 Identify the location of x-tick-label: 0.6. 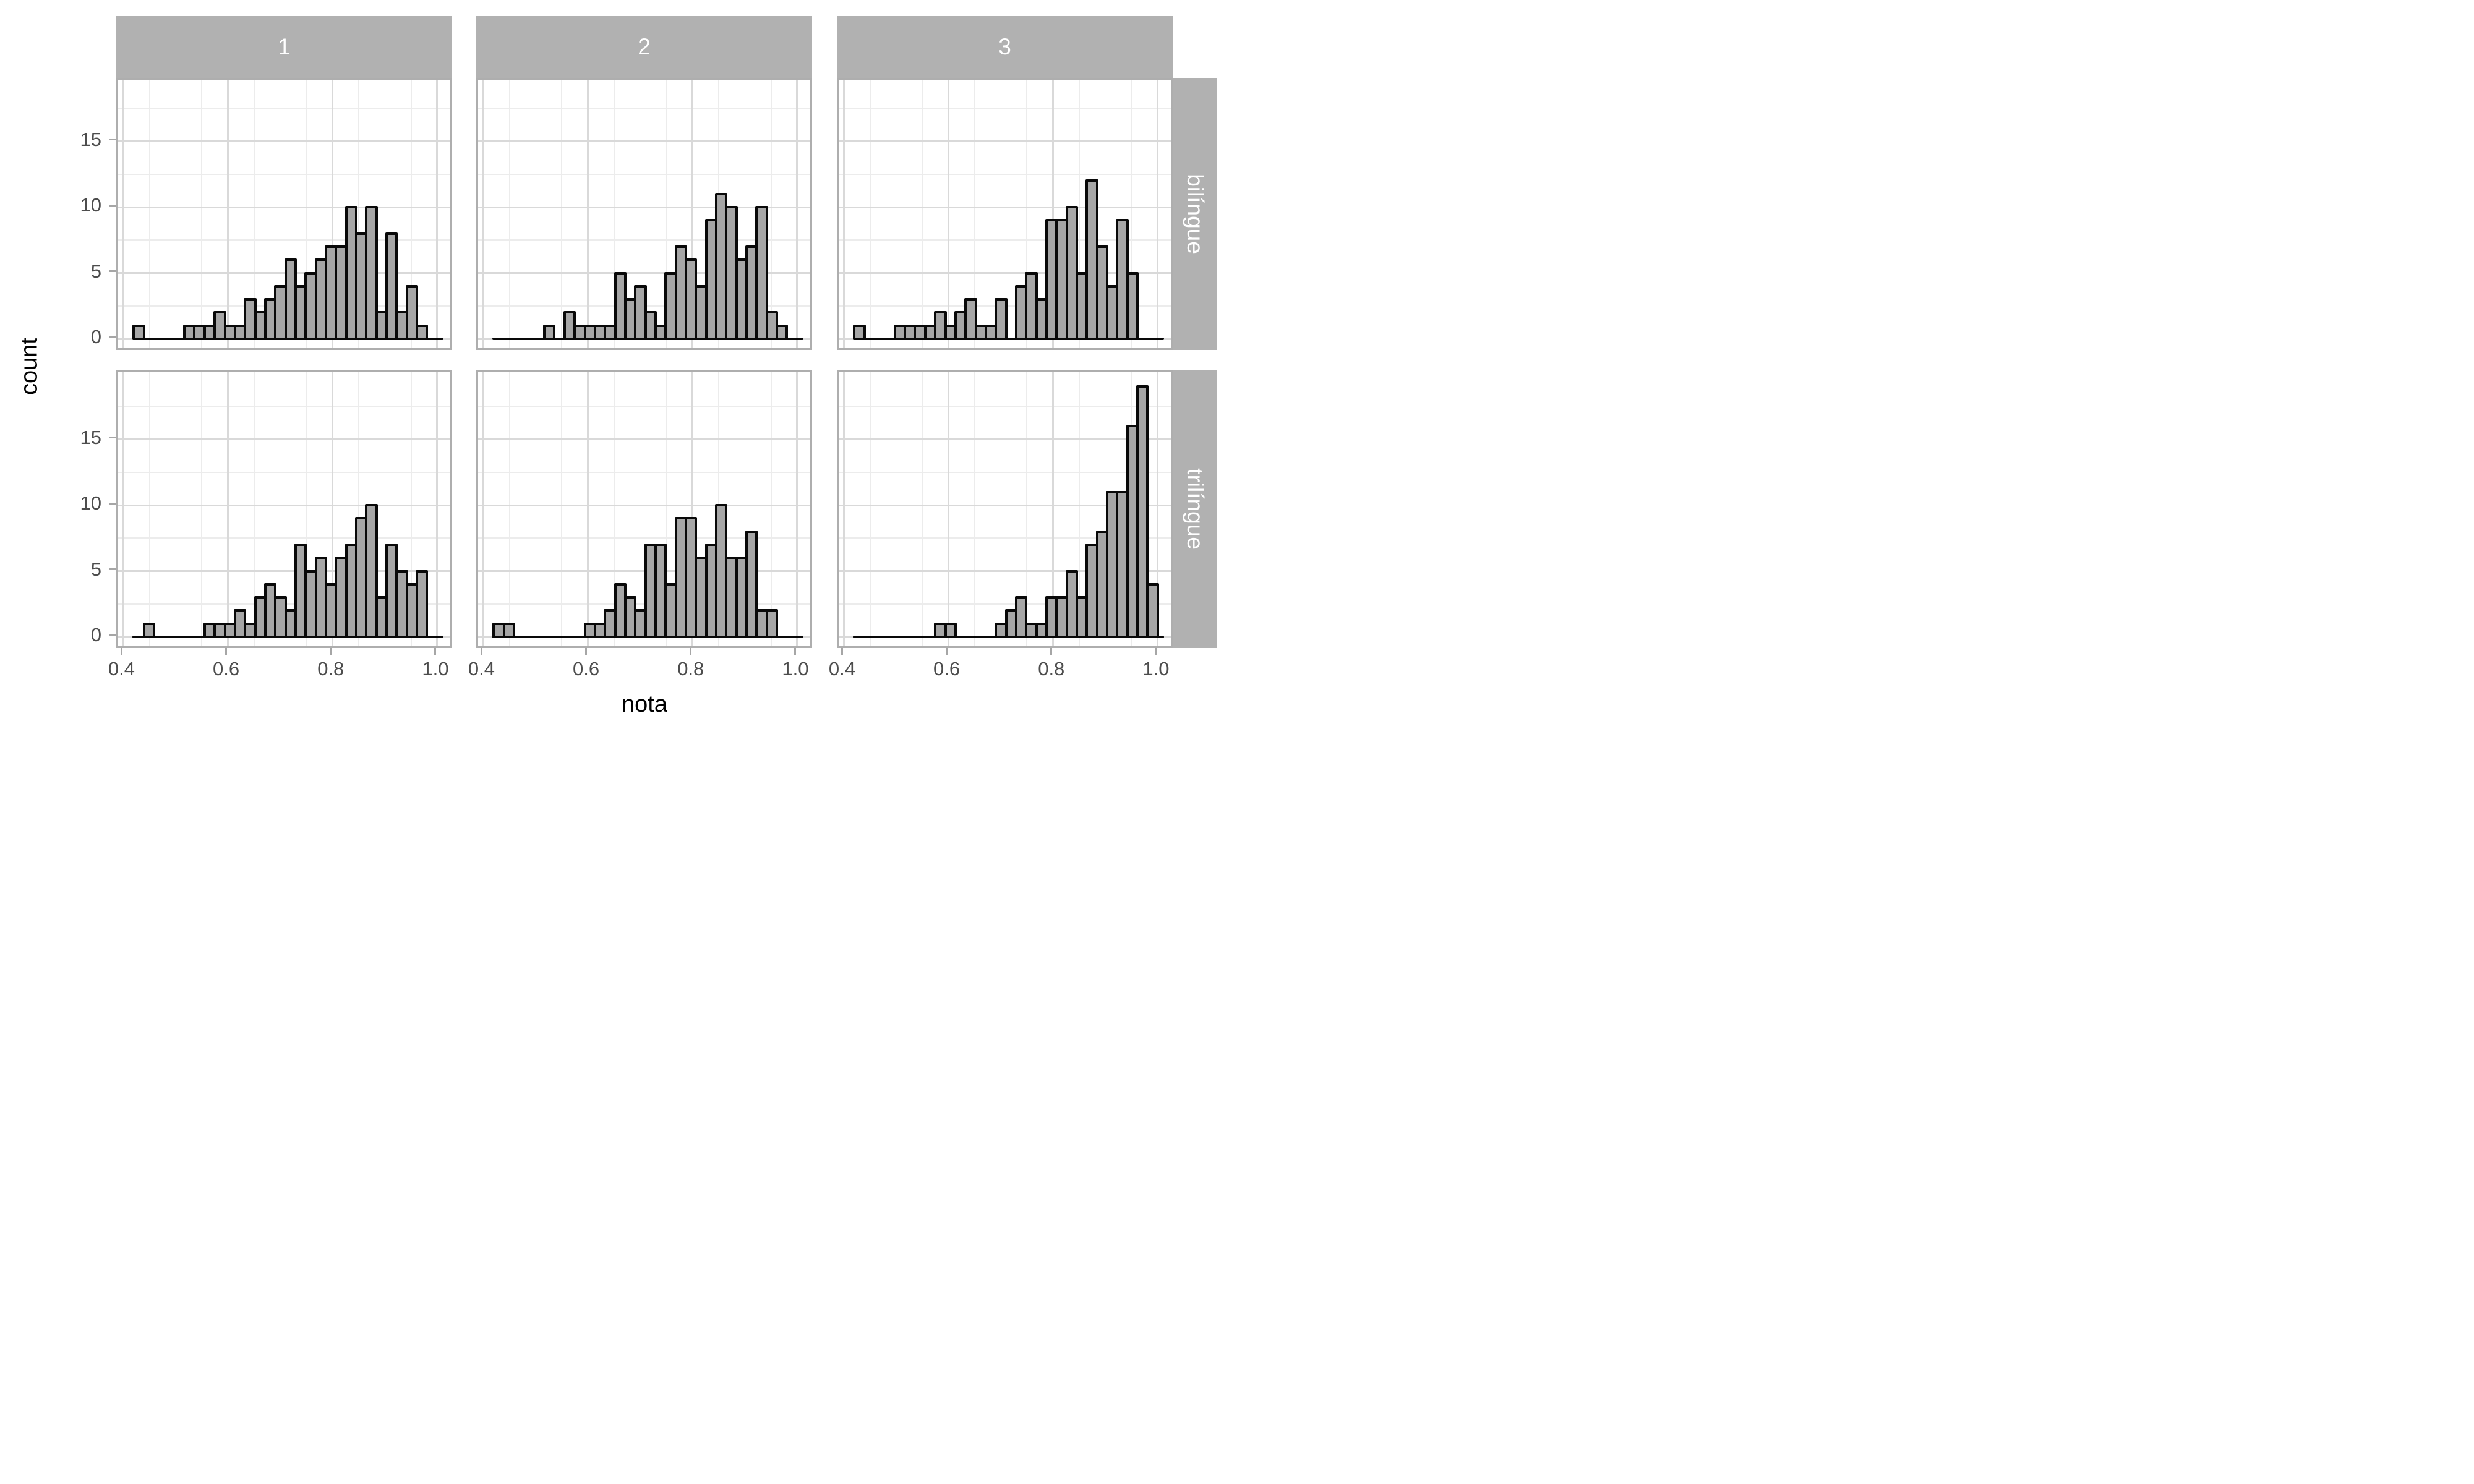
(227, 669).